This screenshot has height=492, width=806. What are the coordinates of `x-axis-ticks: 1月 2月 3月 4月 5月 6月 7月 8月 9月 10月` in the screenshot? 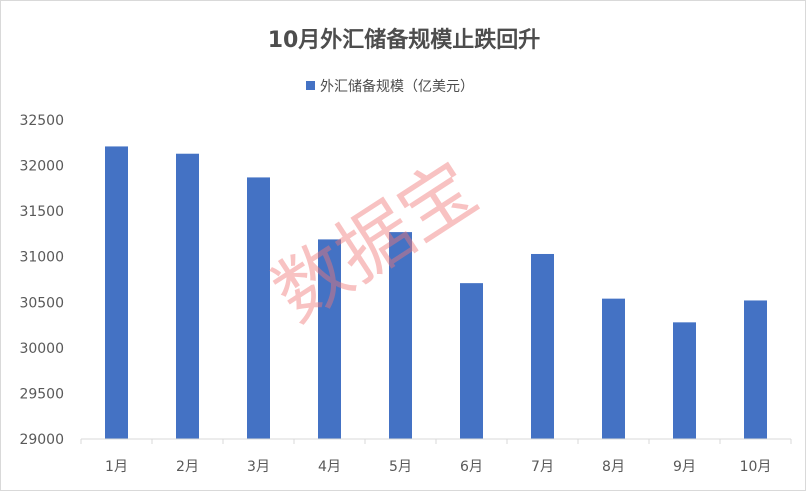 It's located at (436, 457).